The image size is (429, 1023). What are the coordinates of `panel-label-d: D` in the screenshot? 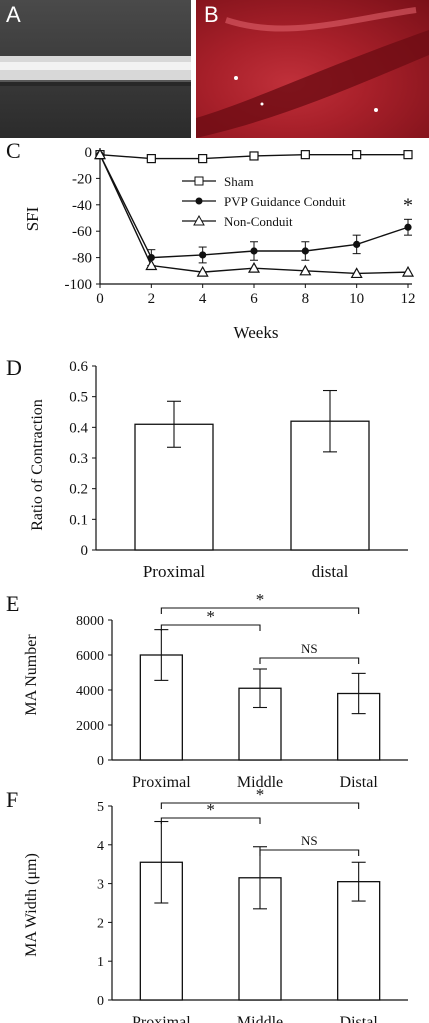 It's located at (14, 367).